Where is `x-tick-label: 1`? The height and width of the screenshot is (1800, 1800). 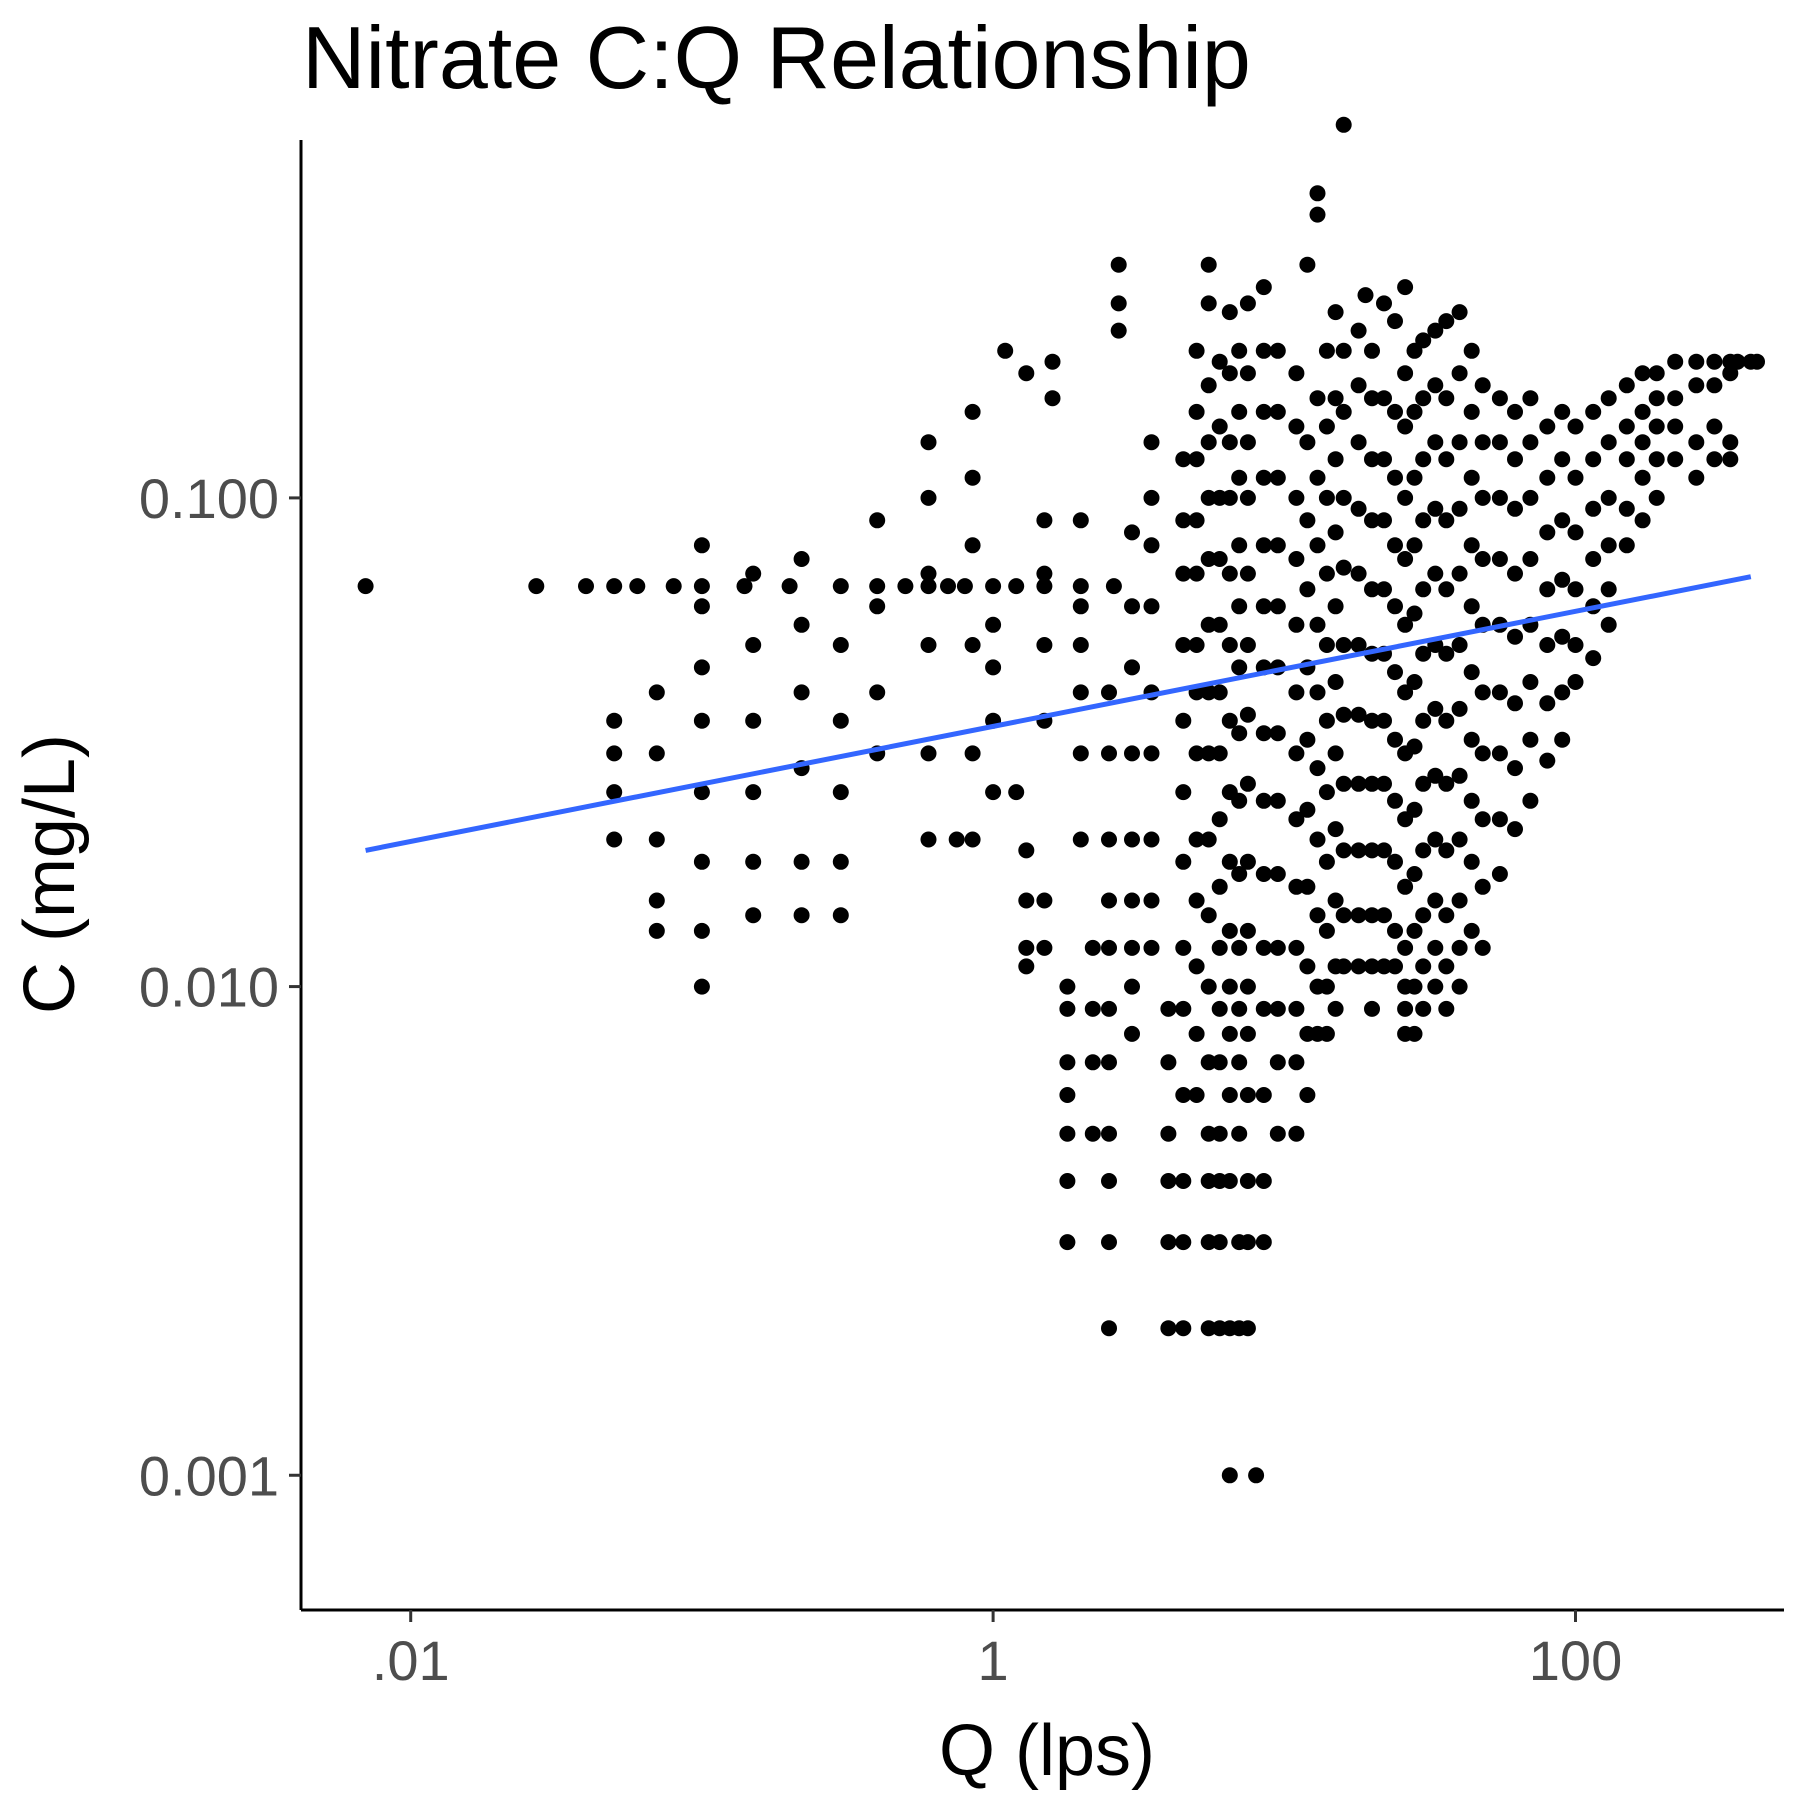
x-tick-label: 1 is located at coordinates (993, 1660).